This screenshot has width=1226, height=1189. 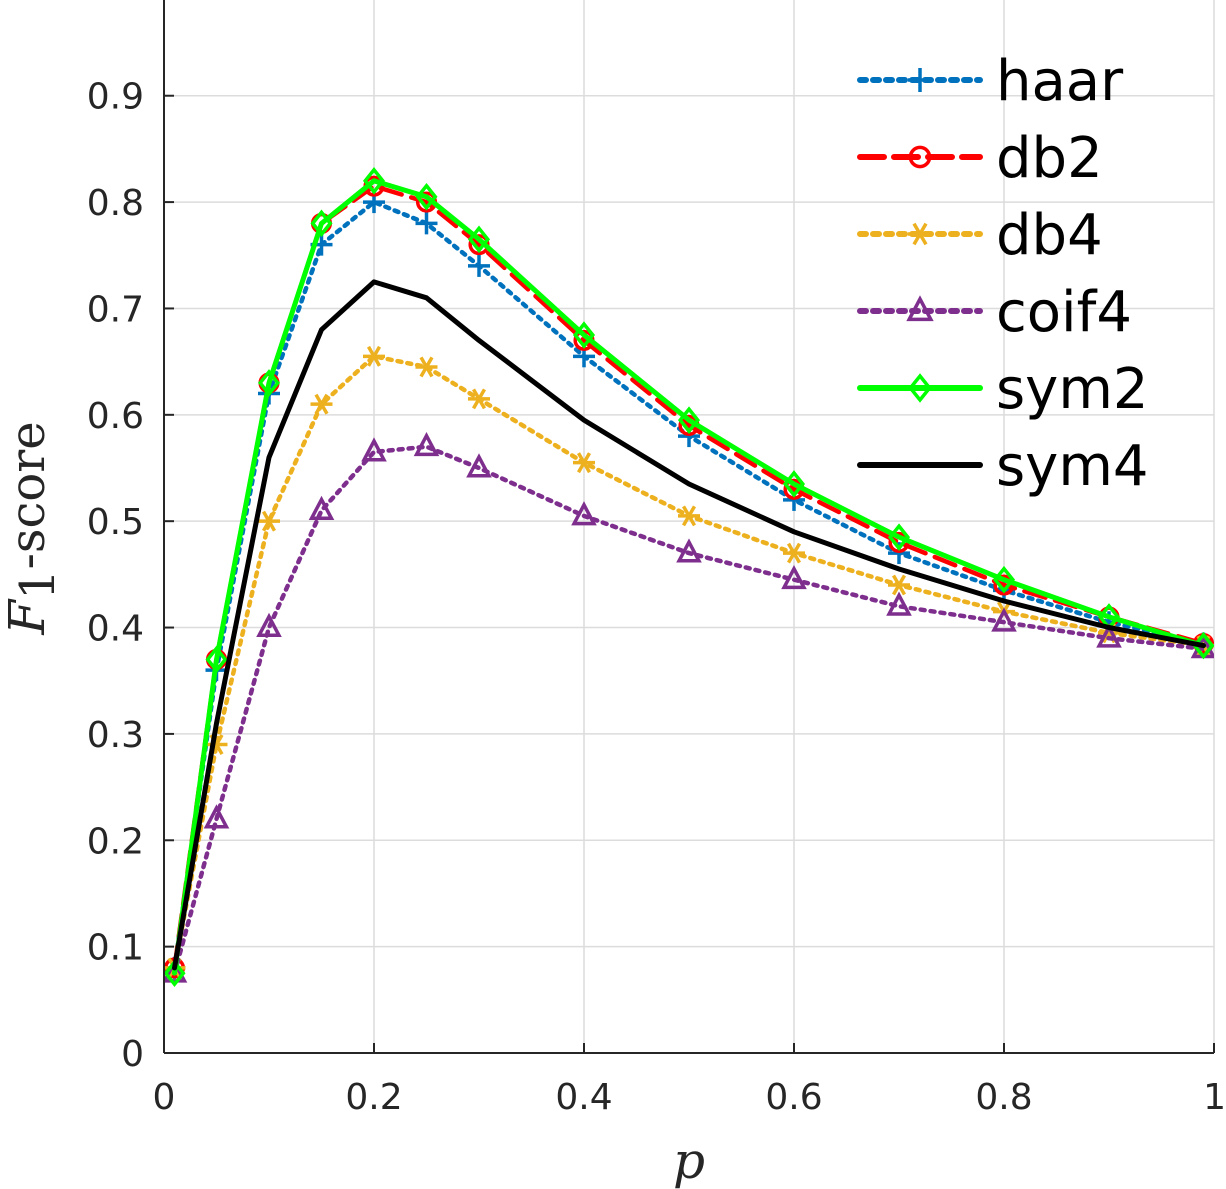 What do you see at coordinates (115, 97) in the screenshot?
I see `y-tick-label: 0.9` at bounding box center [115, 97].